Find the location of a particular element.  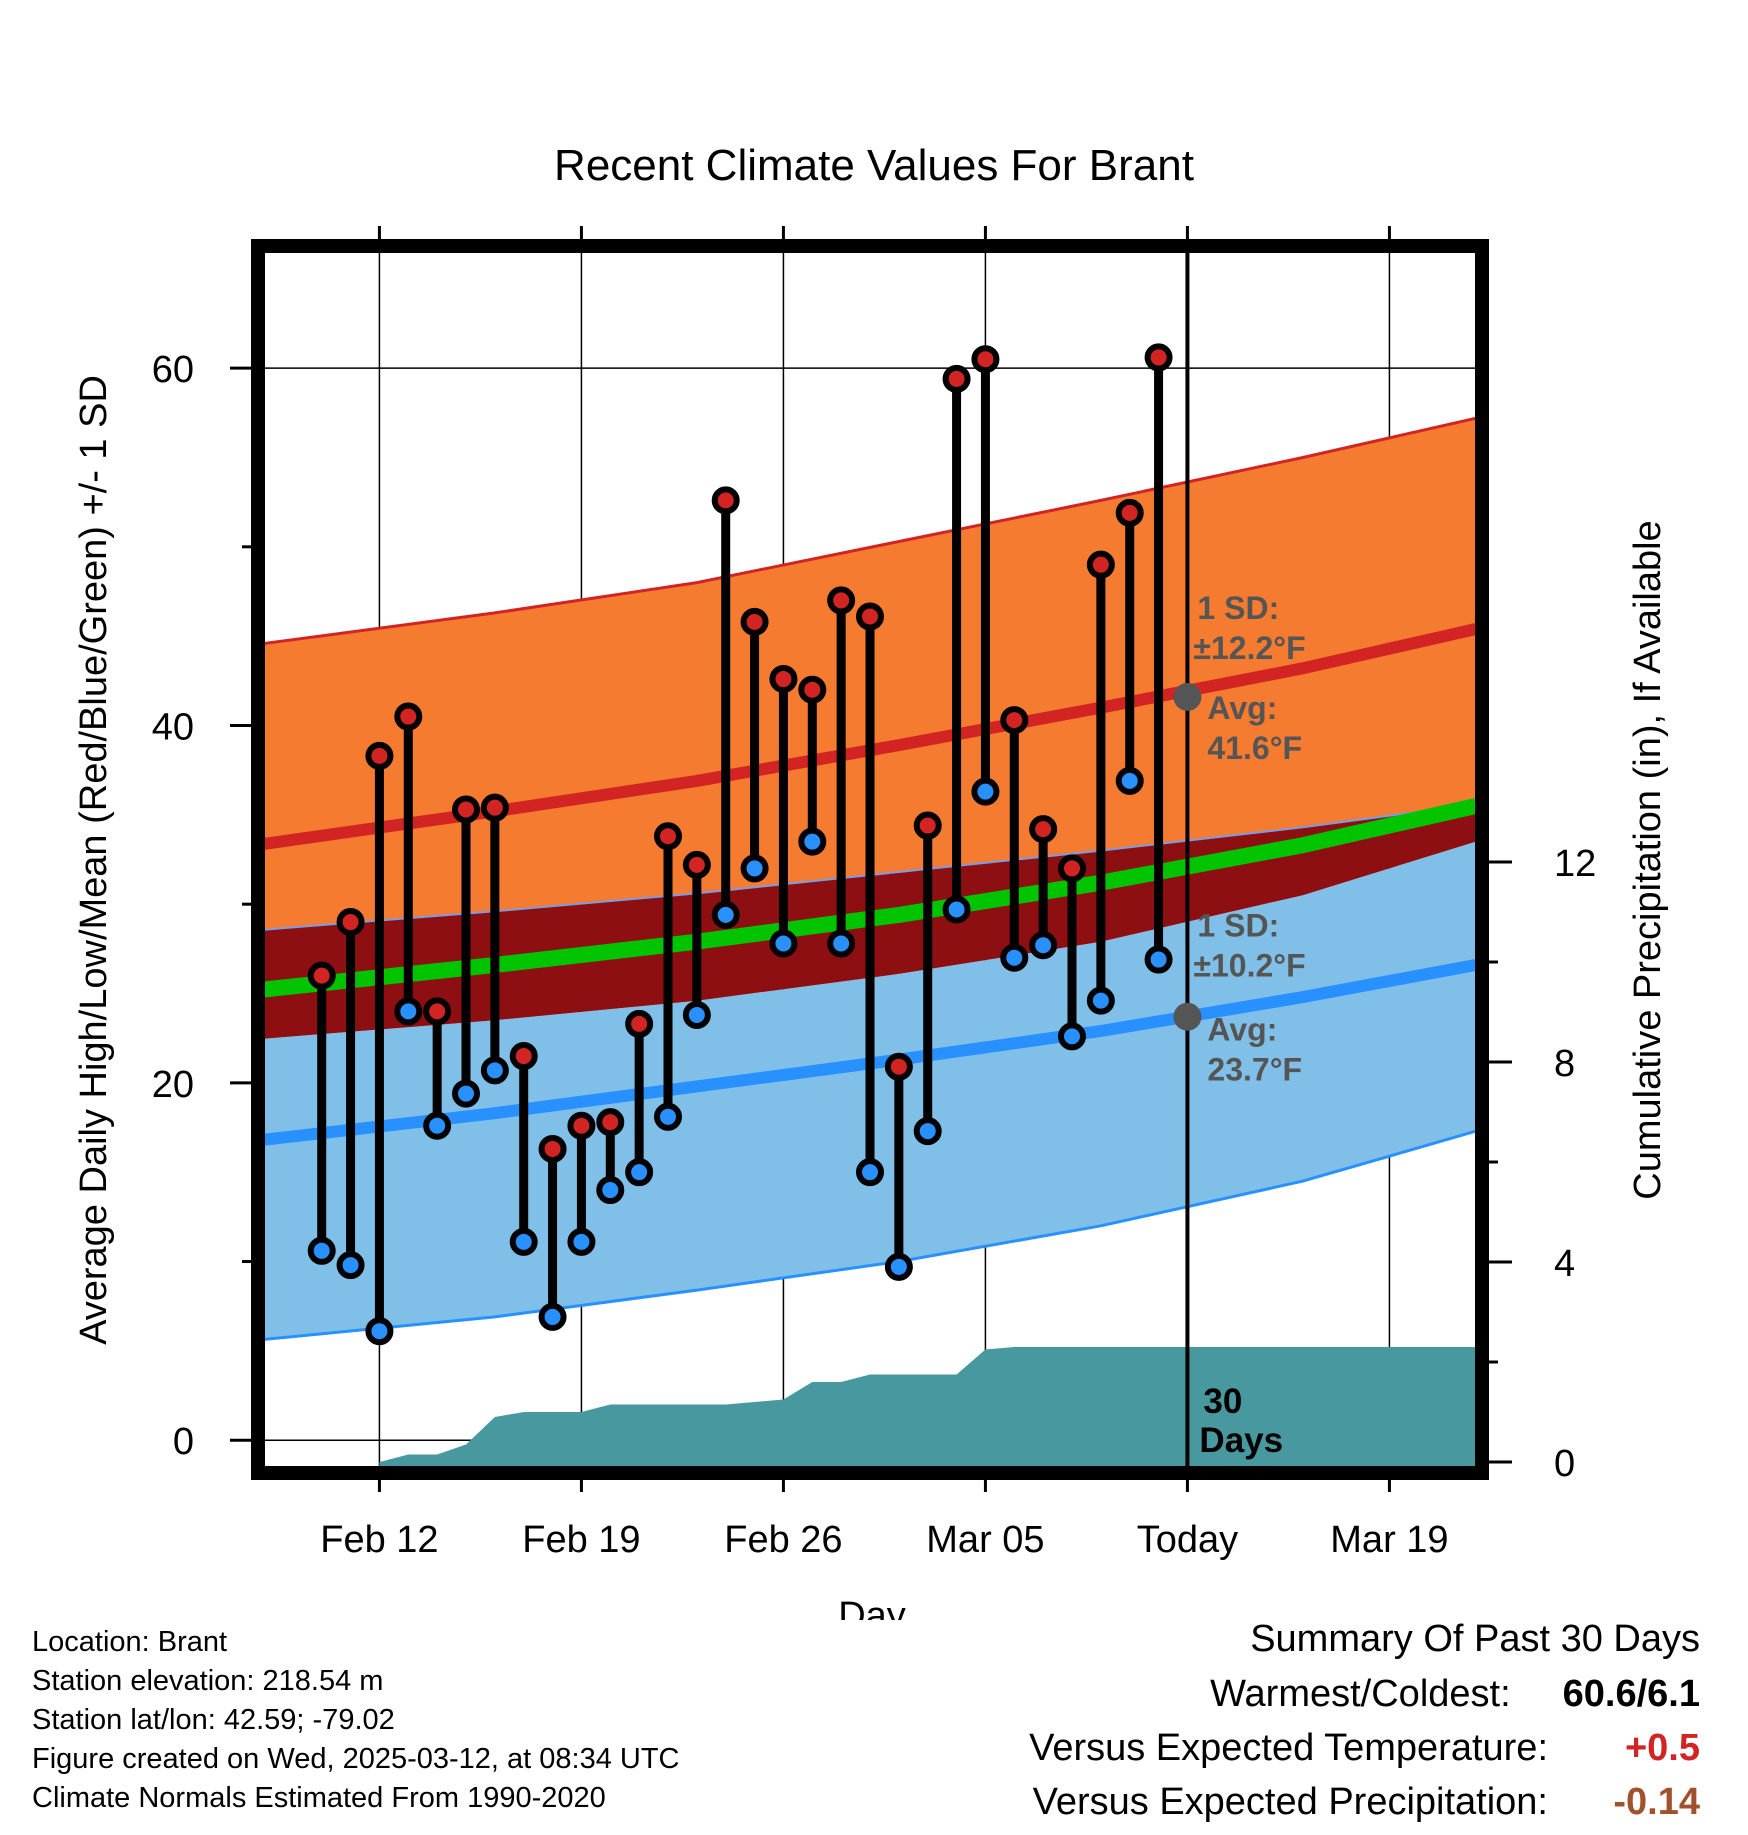

summary-row-temperature: Versus Expected Temperature: +0.5 is located at coordinates (1250, 1748).